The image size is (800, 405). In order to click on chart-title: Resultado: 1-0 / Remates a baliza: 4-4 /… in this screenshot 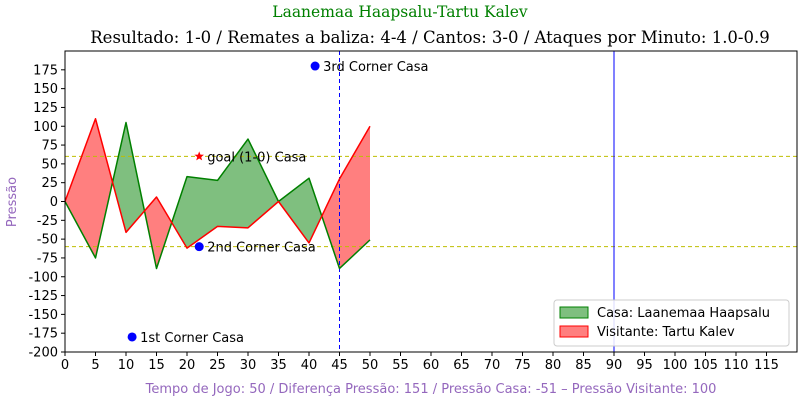, I will do `click(430, 37)`.